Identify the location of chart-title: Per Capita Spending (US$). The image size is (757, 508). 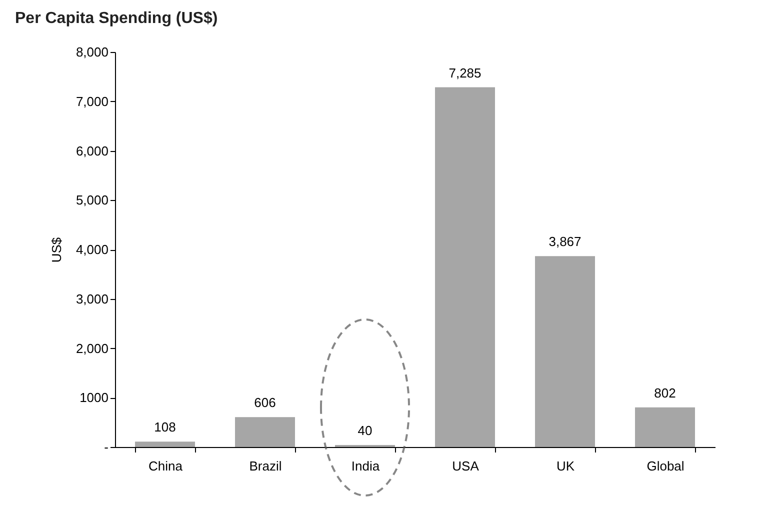
(116, 18).